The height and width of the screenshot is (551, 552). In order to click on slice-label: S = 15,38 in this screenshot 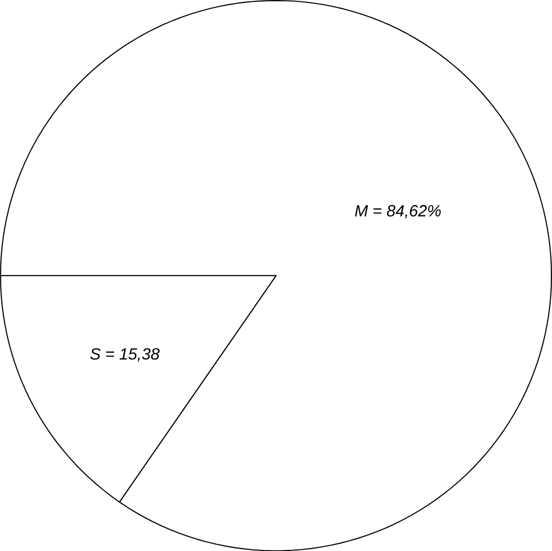, I will do `click(125, 355)`.